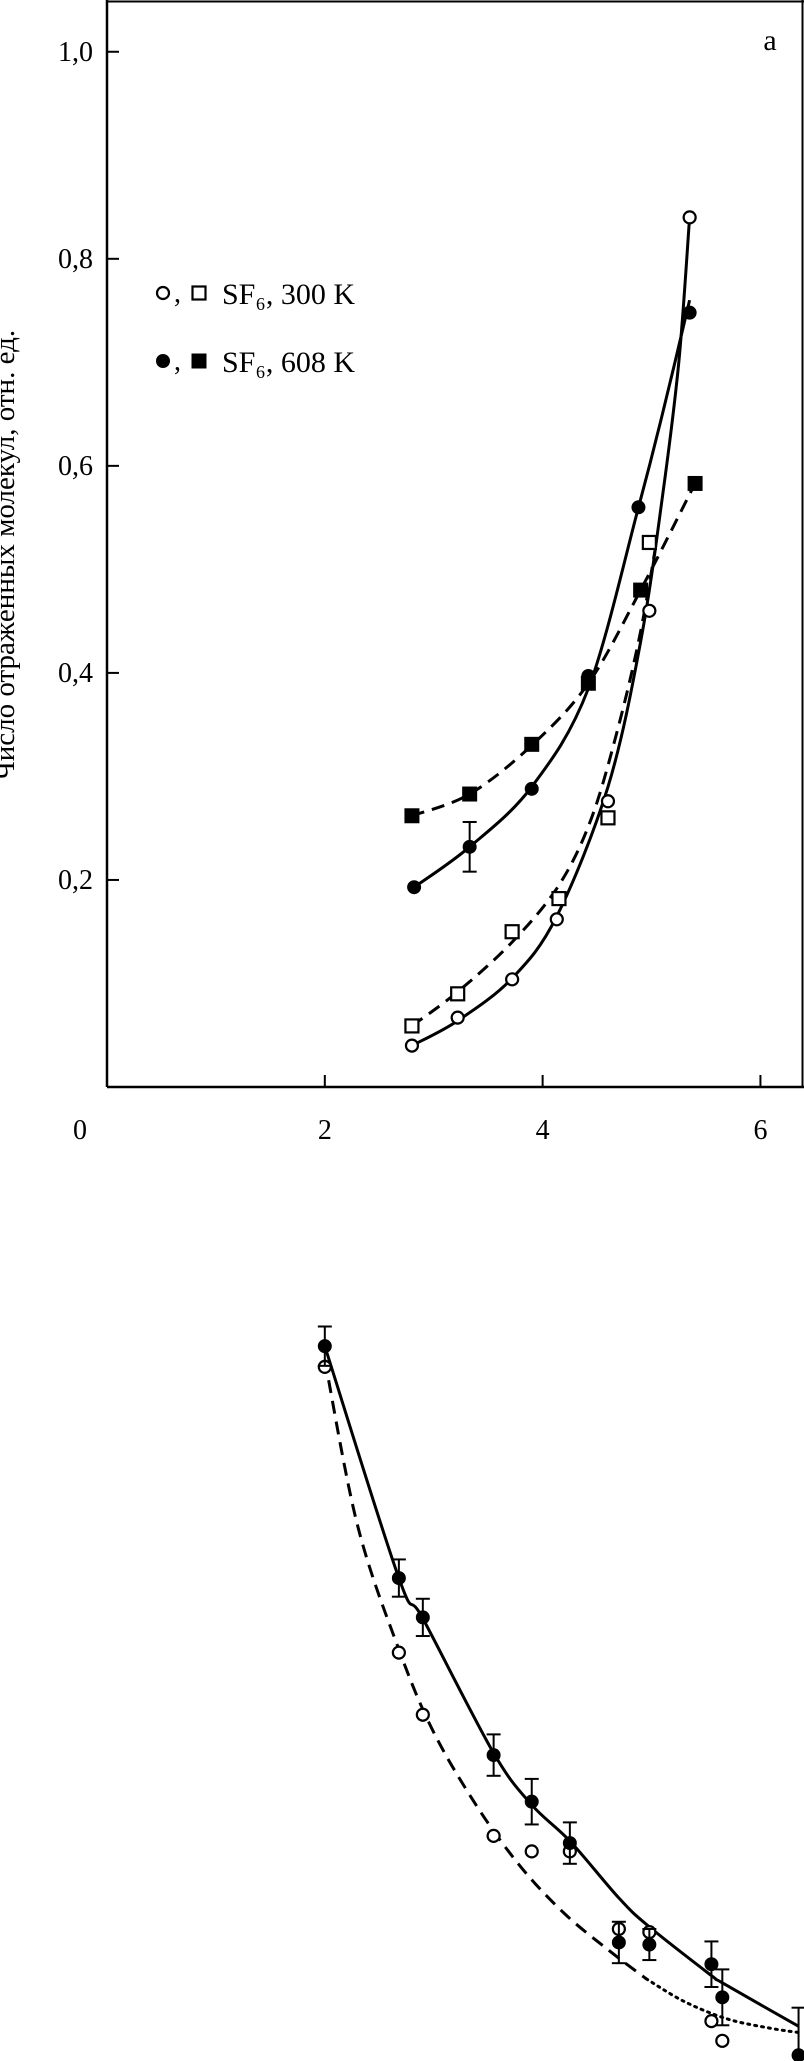 The image size is (804, 2061). Describe the element at coordinates (554, 650) in the screenshot. I see `fit-curve-s3` at that location.